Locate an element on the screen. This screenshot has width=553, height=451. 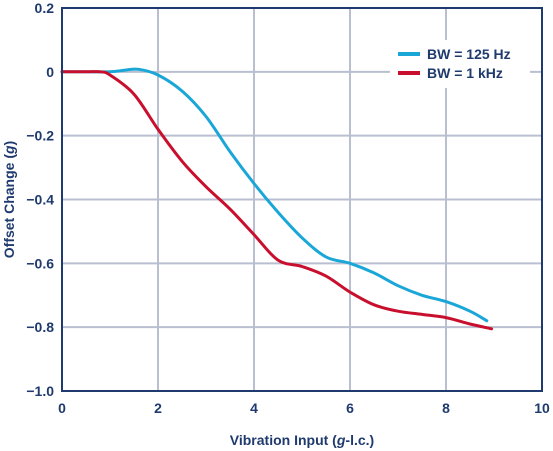
x-axis-title-part-3: -l.c.) is located at coordinates (359, 440).